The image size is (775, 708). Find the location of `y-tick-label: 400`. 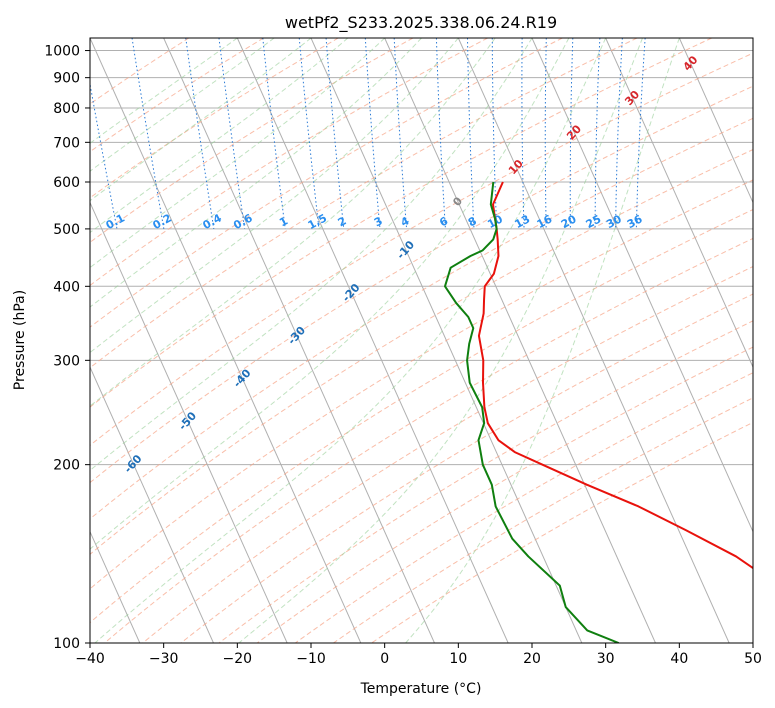

y-tick-label: 400 is located at coordinates (66, 287).